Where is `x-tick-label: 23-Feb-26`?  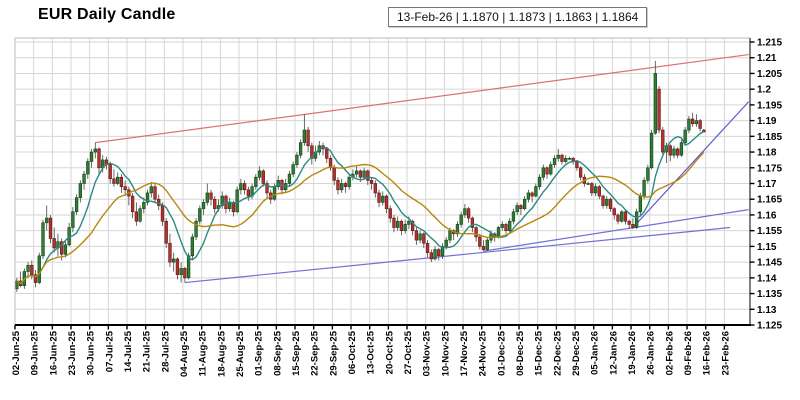 x-tick-label: 23-Feb-26 is located at coordinates (725, 353).